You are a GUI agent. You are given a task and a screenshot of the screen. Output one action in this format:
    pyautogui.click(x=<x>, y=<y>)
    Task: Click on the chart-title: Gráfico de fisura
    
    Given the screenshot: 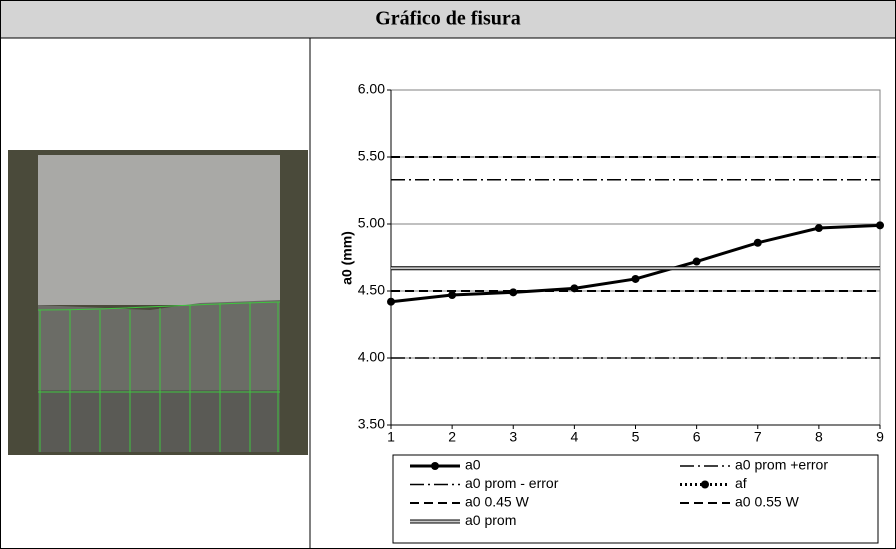 What is the action you would take?
    pyautogui.click(x=448, y=19)
    